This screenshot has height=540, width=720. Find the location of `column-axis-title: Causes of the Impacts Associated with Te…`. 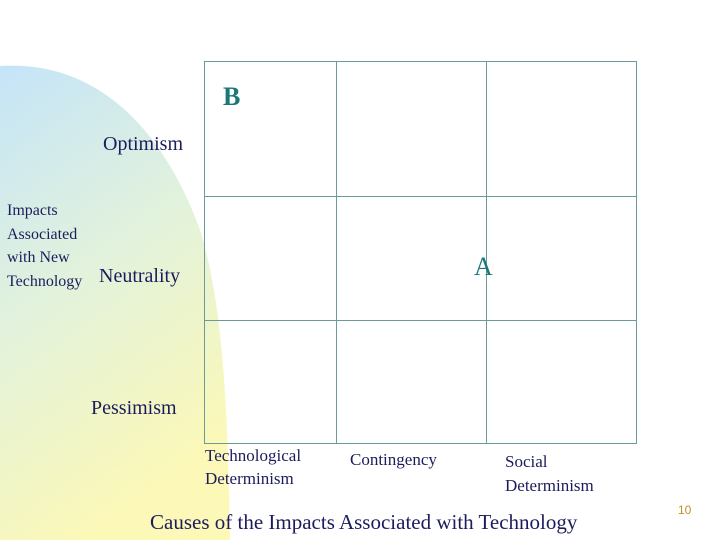

column-axis-title: Causes of the Impacts Associated with Te… is located at coordinates (364, 522).